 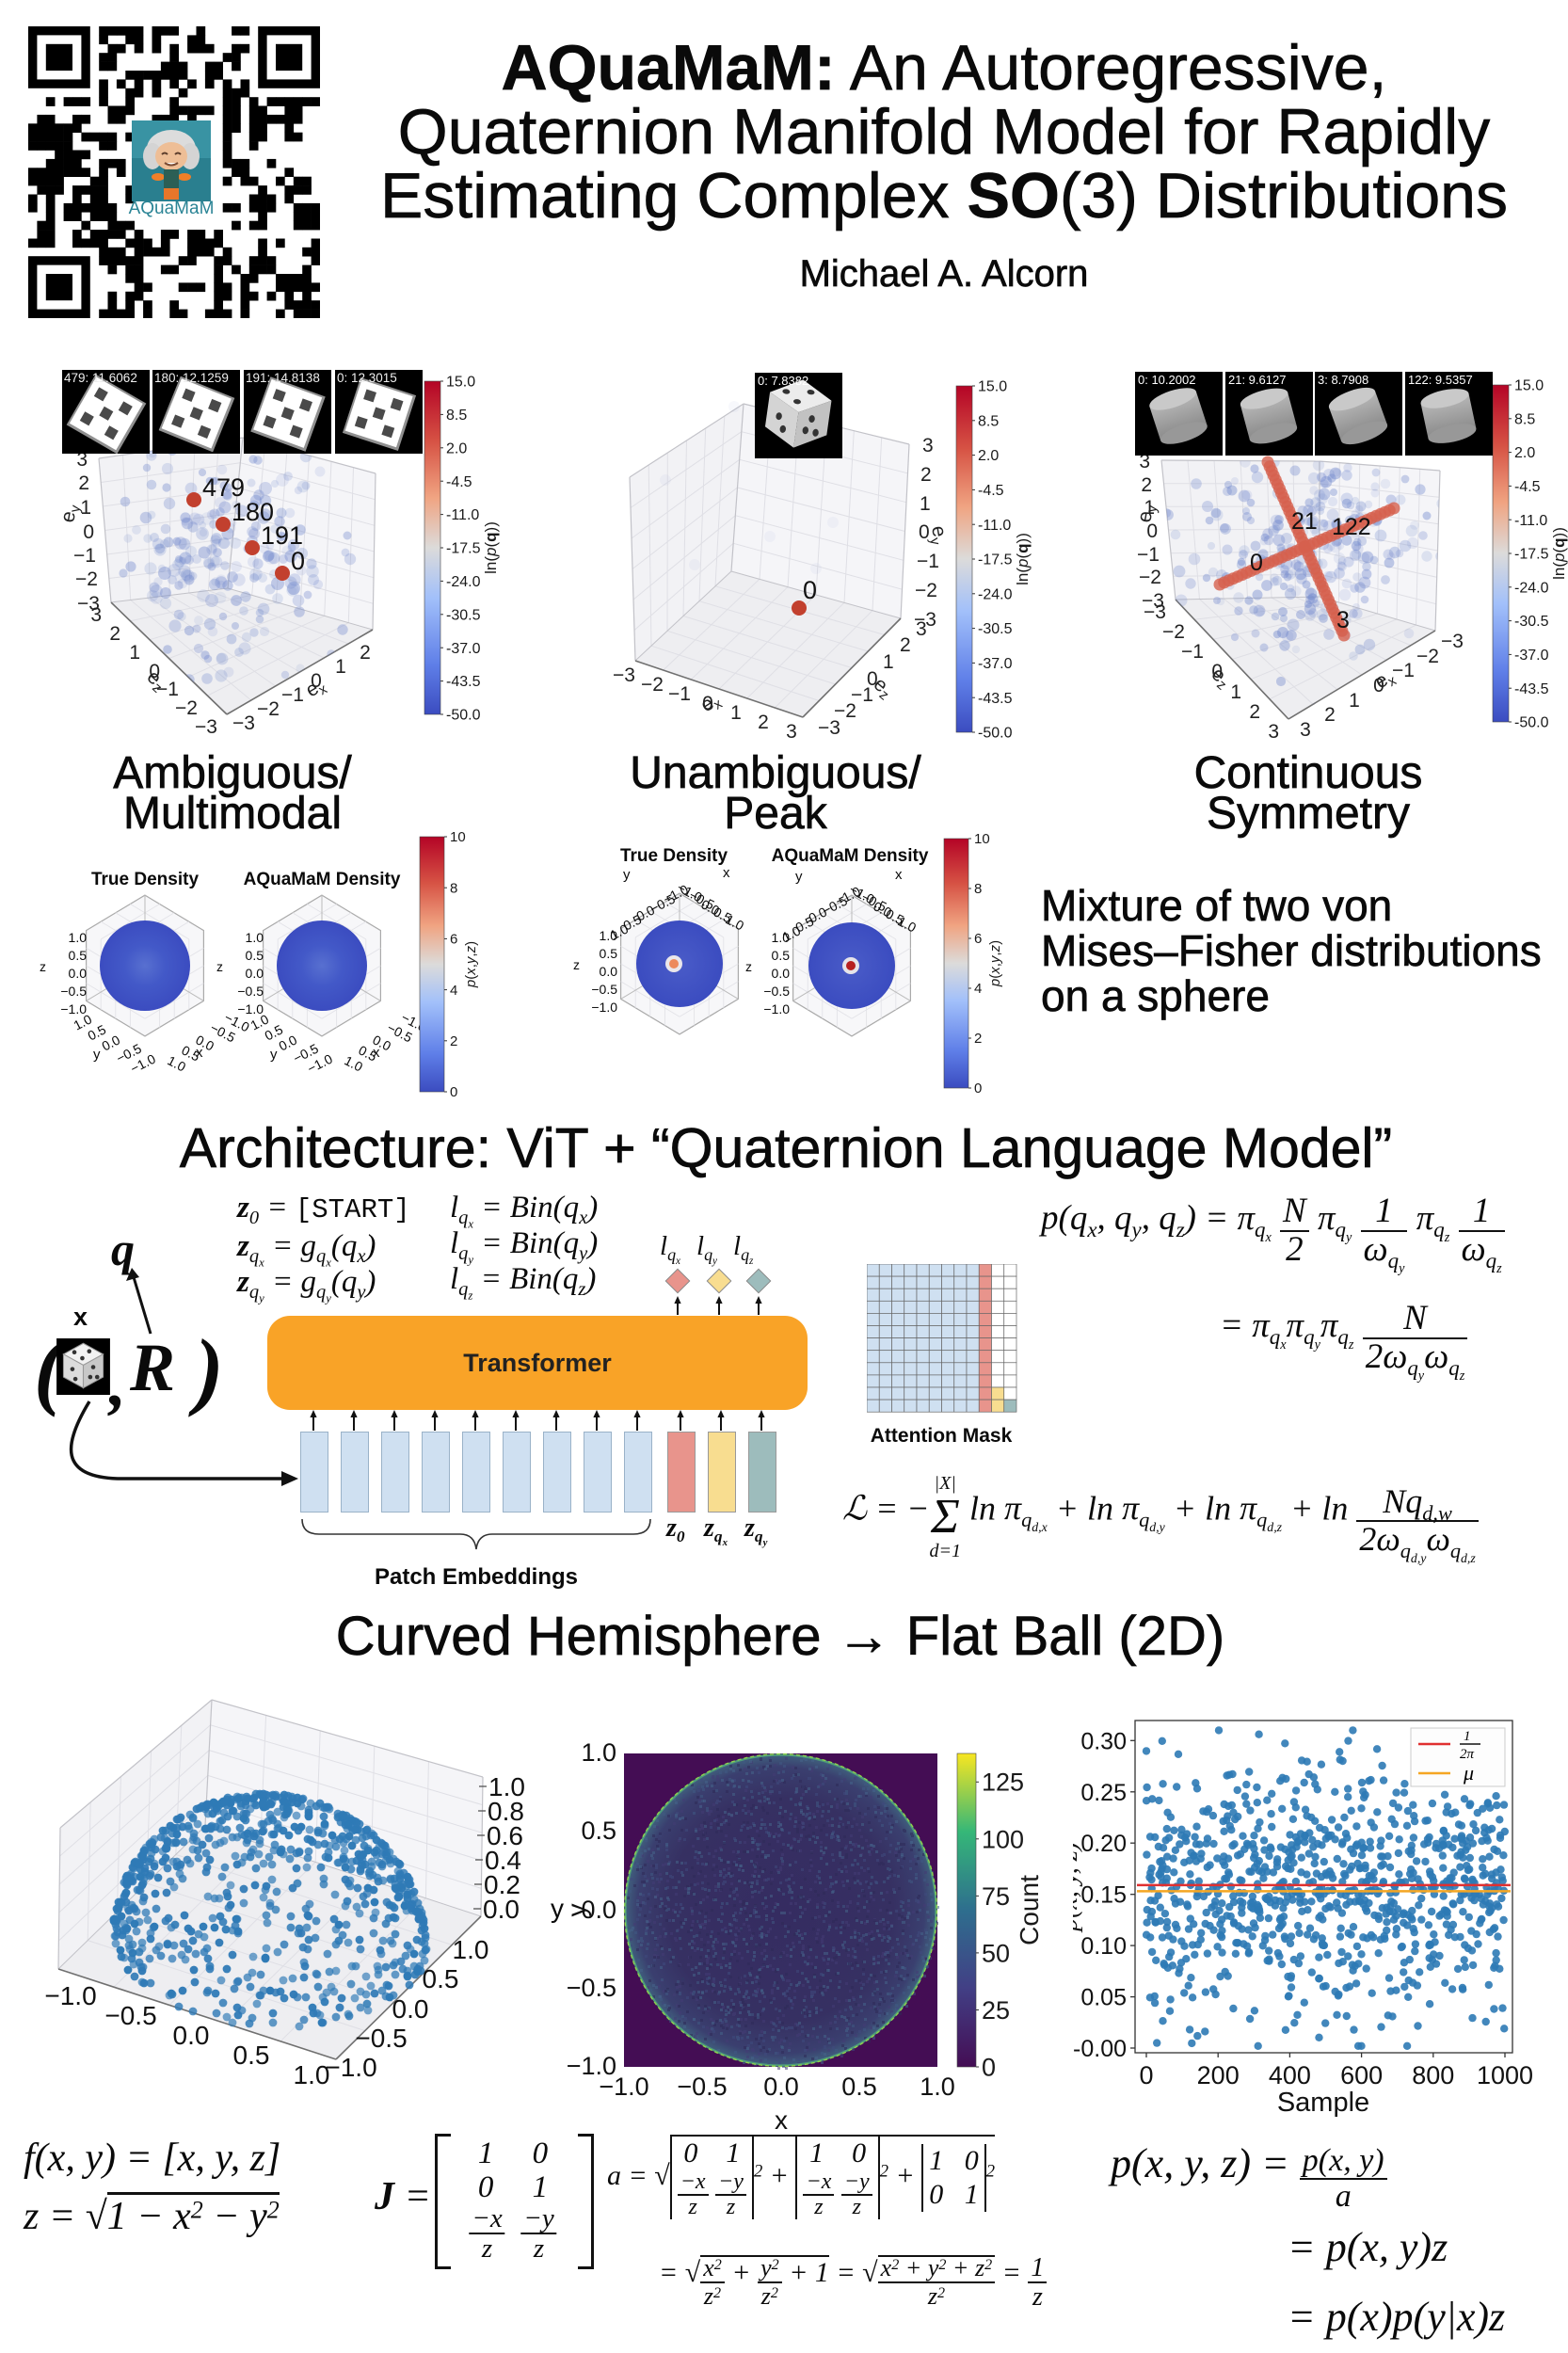 What do you see at coordinates (591, 1988) in the screenshot?
I see `svg-text: −0.5` at bounding box center [591, 1988].